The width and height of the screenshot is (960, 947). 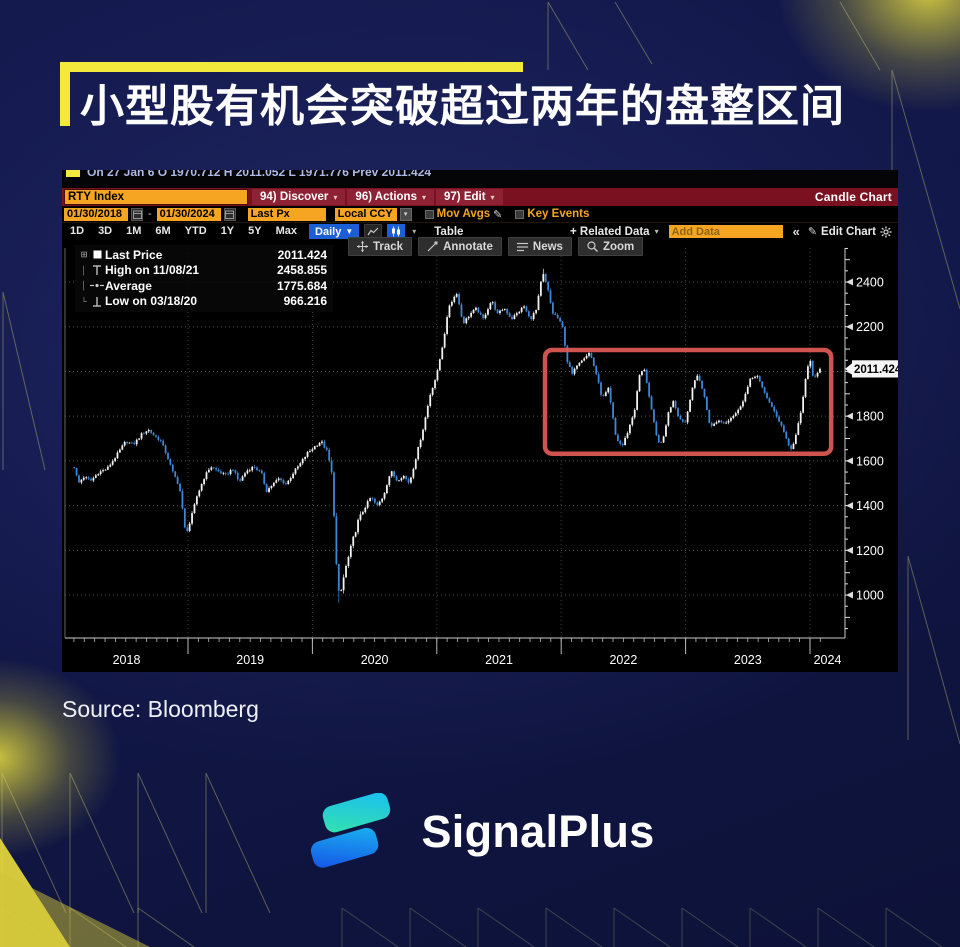 I want to click on source-attribution: Source: Bloomberg, so click(x=160, y=709).